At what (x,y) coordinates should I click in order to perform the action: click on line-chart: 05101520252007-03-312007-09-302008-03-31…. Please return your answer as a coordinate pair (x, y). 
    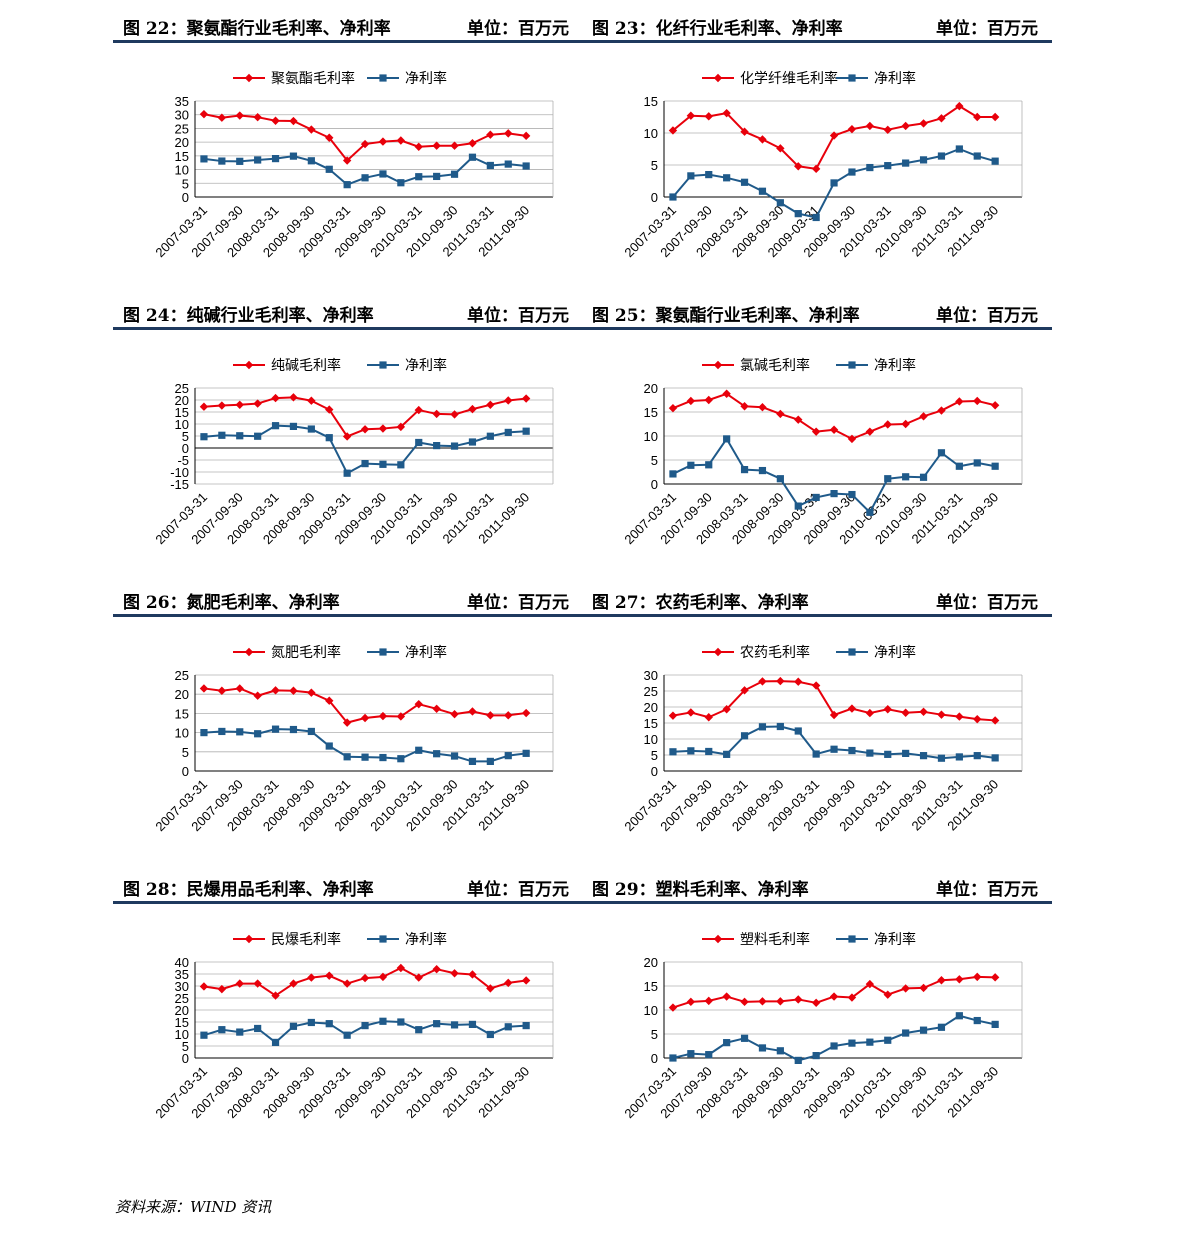
    Looking at the image, I should click on (353, 739).